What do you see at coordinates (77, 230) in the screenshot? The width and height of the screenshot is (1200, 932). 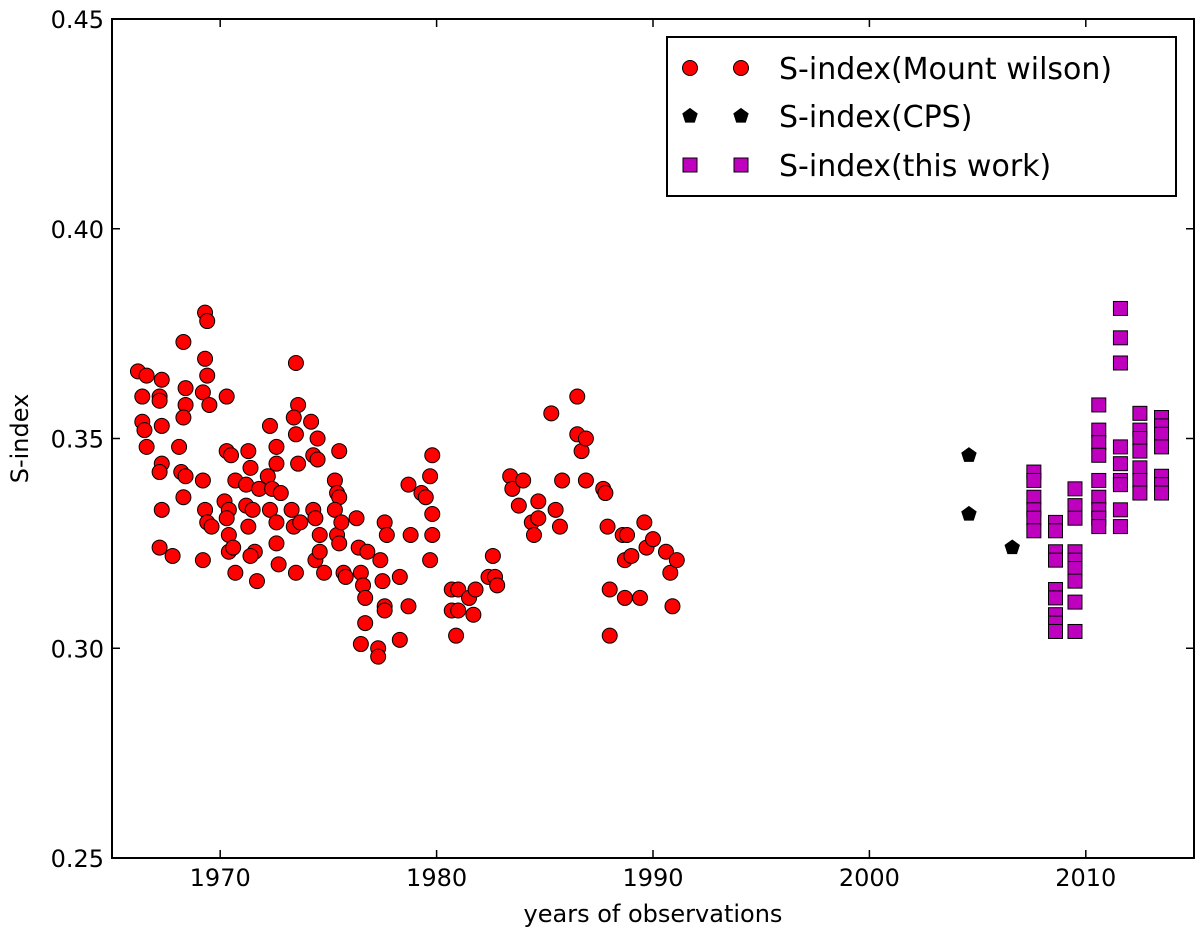 I see `y-tick-label: 0.40` at bounding box center [77, 230].